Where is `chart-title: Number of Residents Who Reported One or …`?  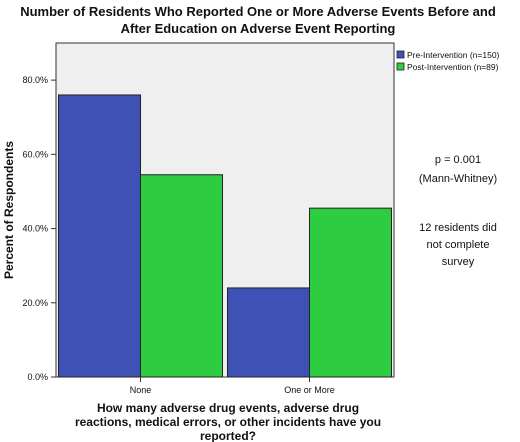 chart-title: Number of Residents Who Reported One or … is located at coordinates (258, 20).